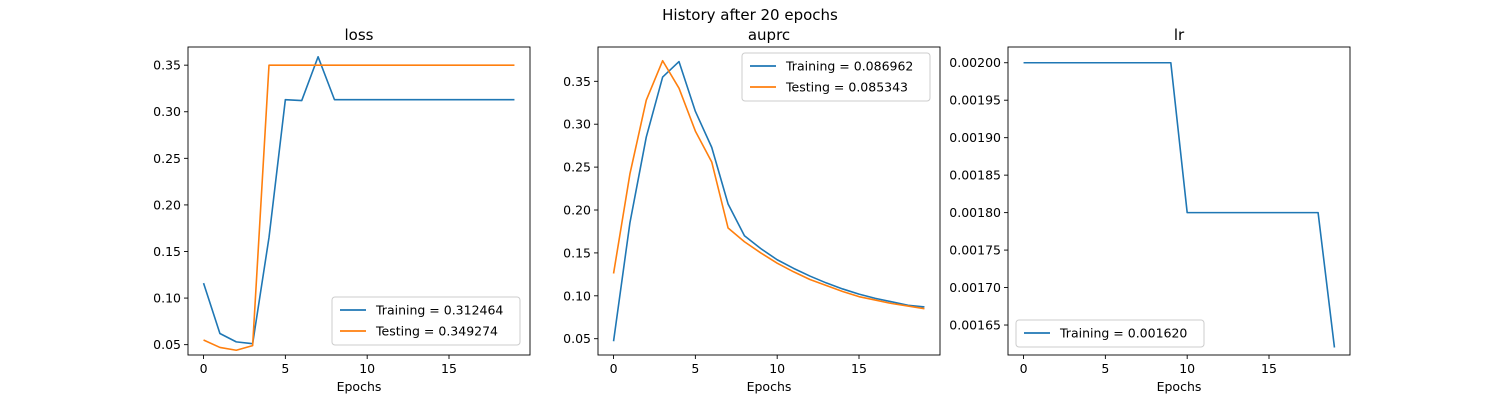  I want to click on subplot-title: auprc, so click(769, 35).